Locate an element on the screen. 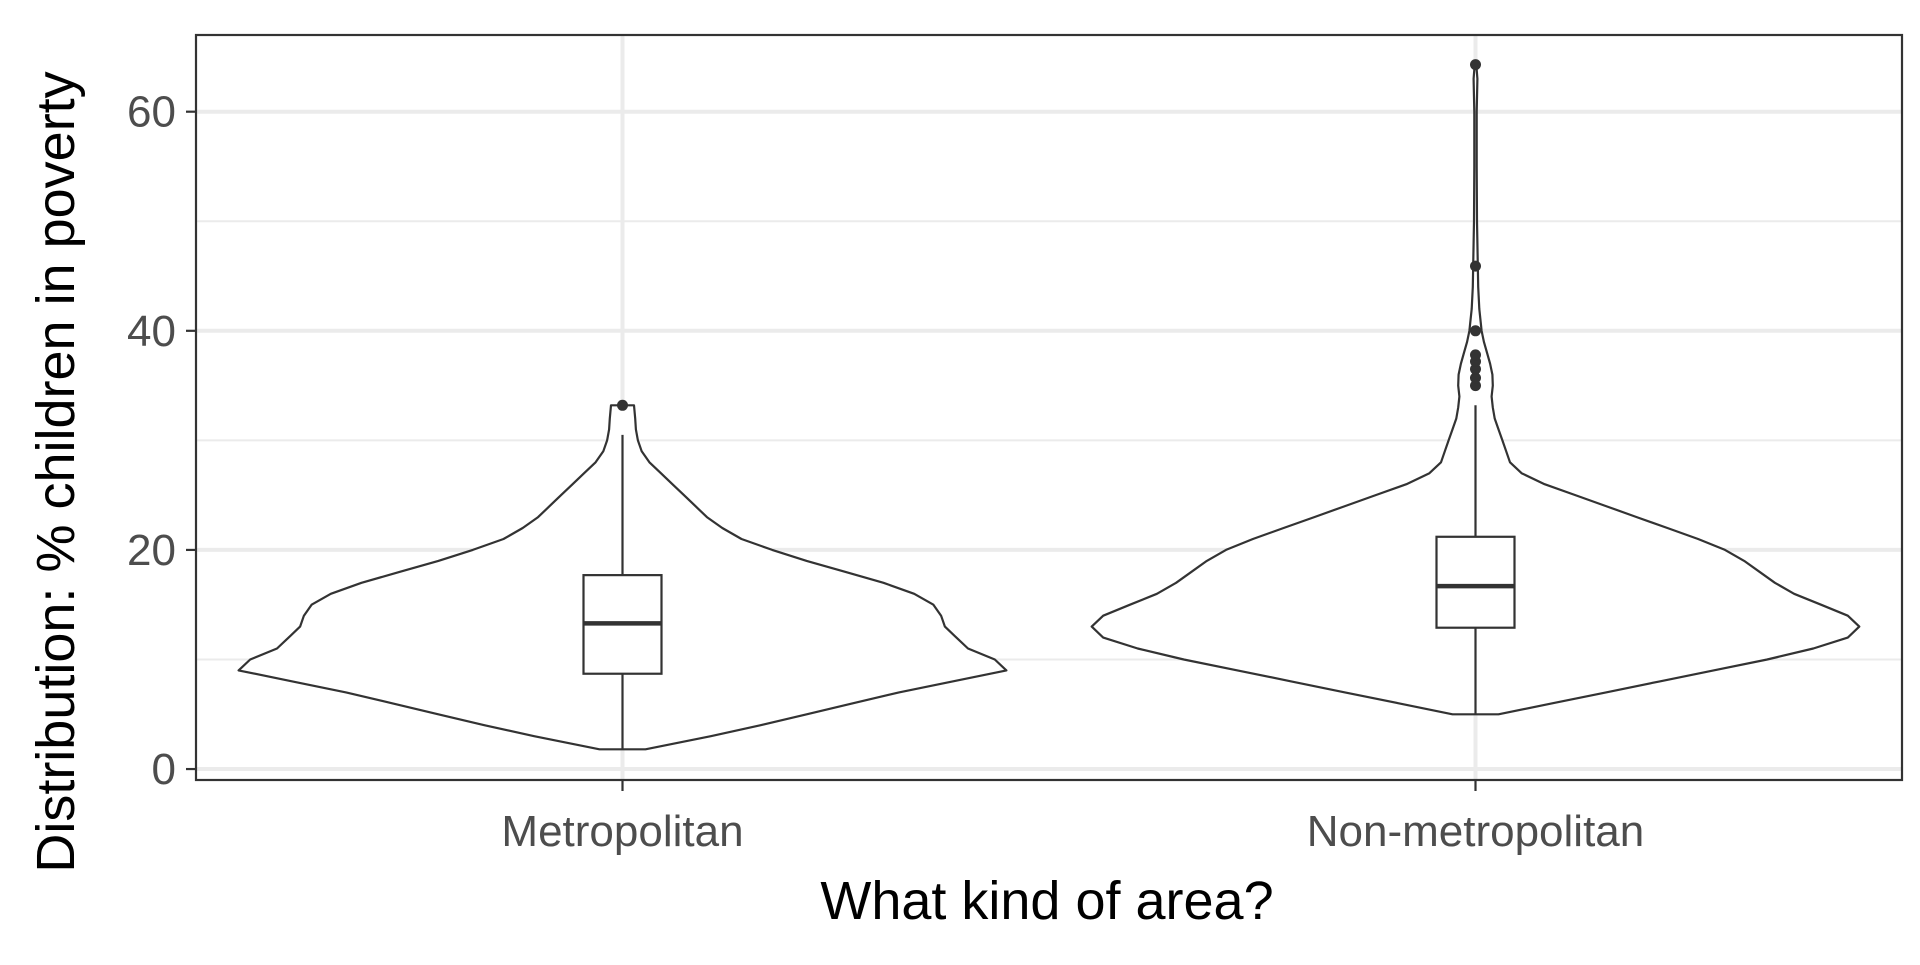  y-tick-label: 0 is located at coordinates (164, 769).